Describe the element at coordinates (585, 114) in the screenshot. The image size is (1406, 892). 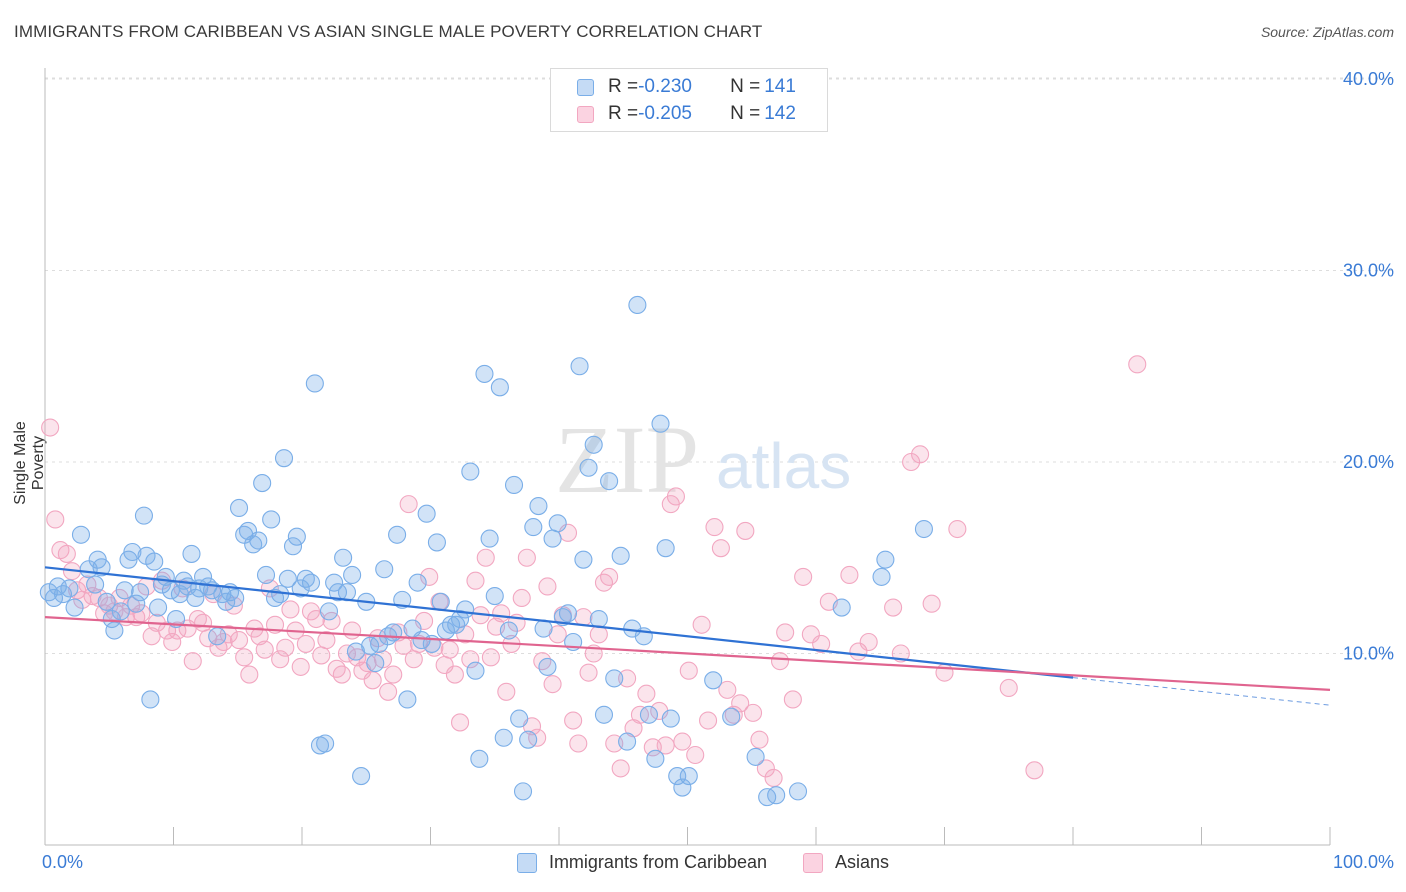
I see `asians-swatch` at that location.